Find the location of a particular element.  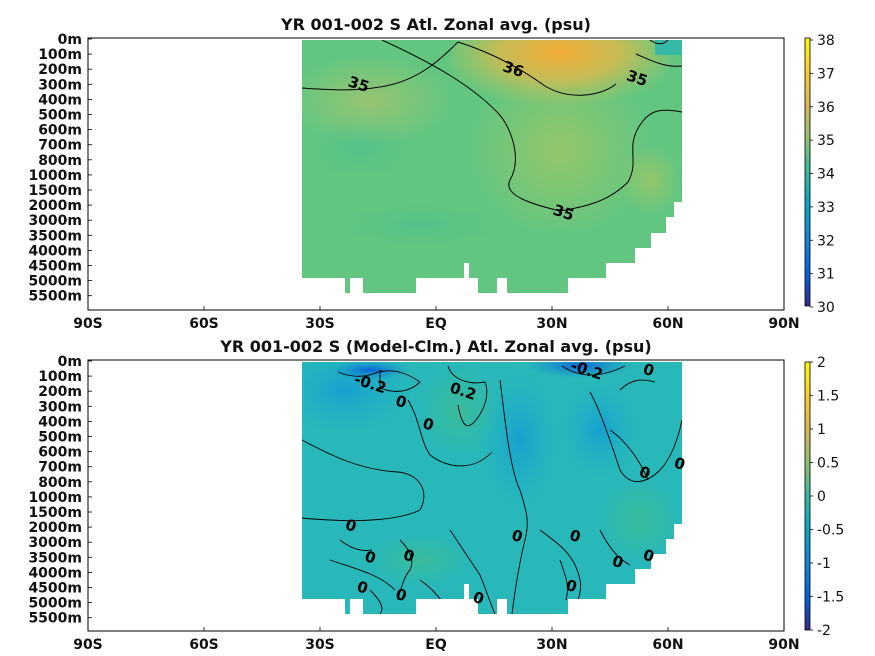

salinity-contours is located at coordinates (492, 126).